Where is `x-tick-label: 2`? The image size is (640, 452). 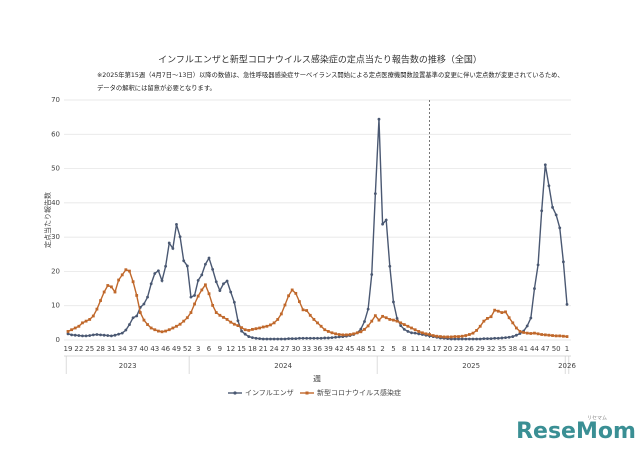
x-tick-label: 2 is located at coordinates (382, 349).